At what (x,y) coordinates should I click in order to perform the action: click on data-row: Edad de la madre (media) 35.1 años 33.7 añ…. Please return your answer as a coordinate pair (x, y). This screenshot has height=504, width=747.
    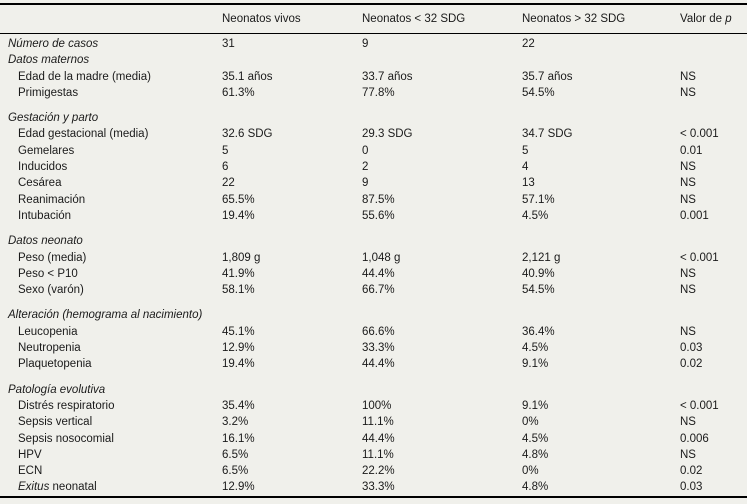
    Looking at the image, I should click on (373, 77).